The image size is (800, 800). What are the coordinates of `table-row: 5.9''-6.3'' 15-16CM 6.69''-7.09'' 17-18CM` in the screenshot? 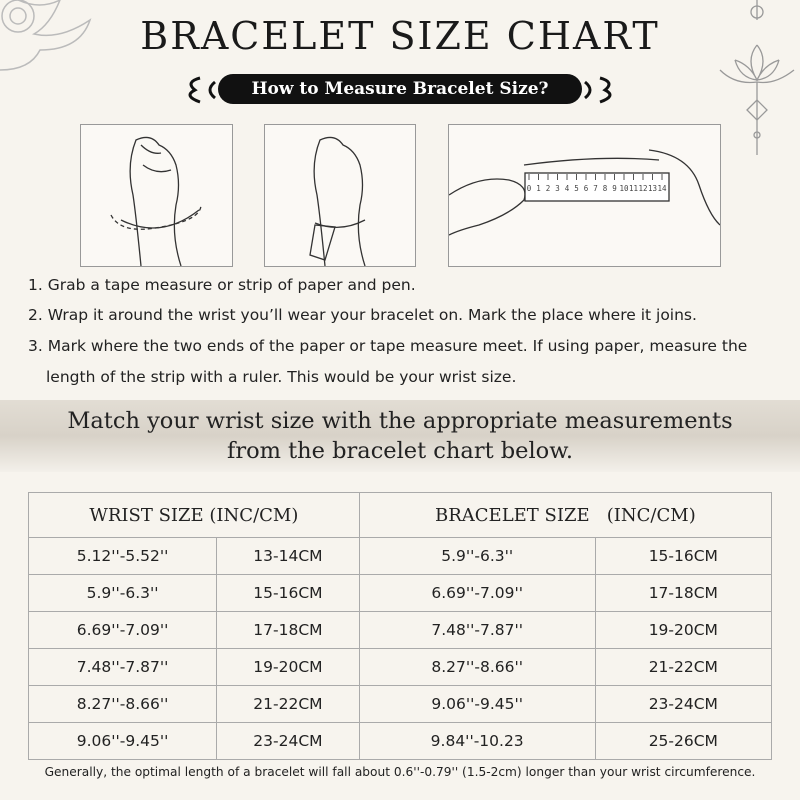 It's located at (400, 593).